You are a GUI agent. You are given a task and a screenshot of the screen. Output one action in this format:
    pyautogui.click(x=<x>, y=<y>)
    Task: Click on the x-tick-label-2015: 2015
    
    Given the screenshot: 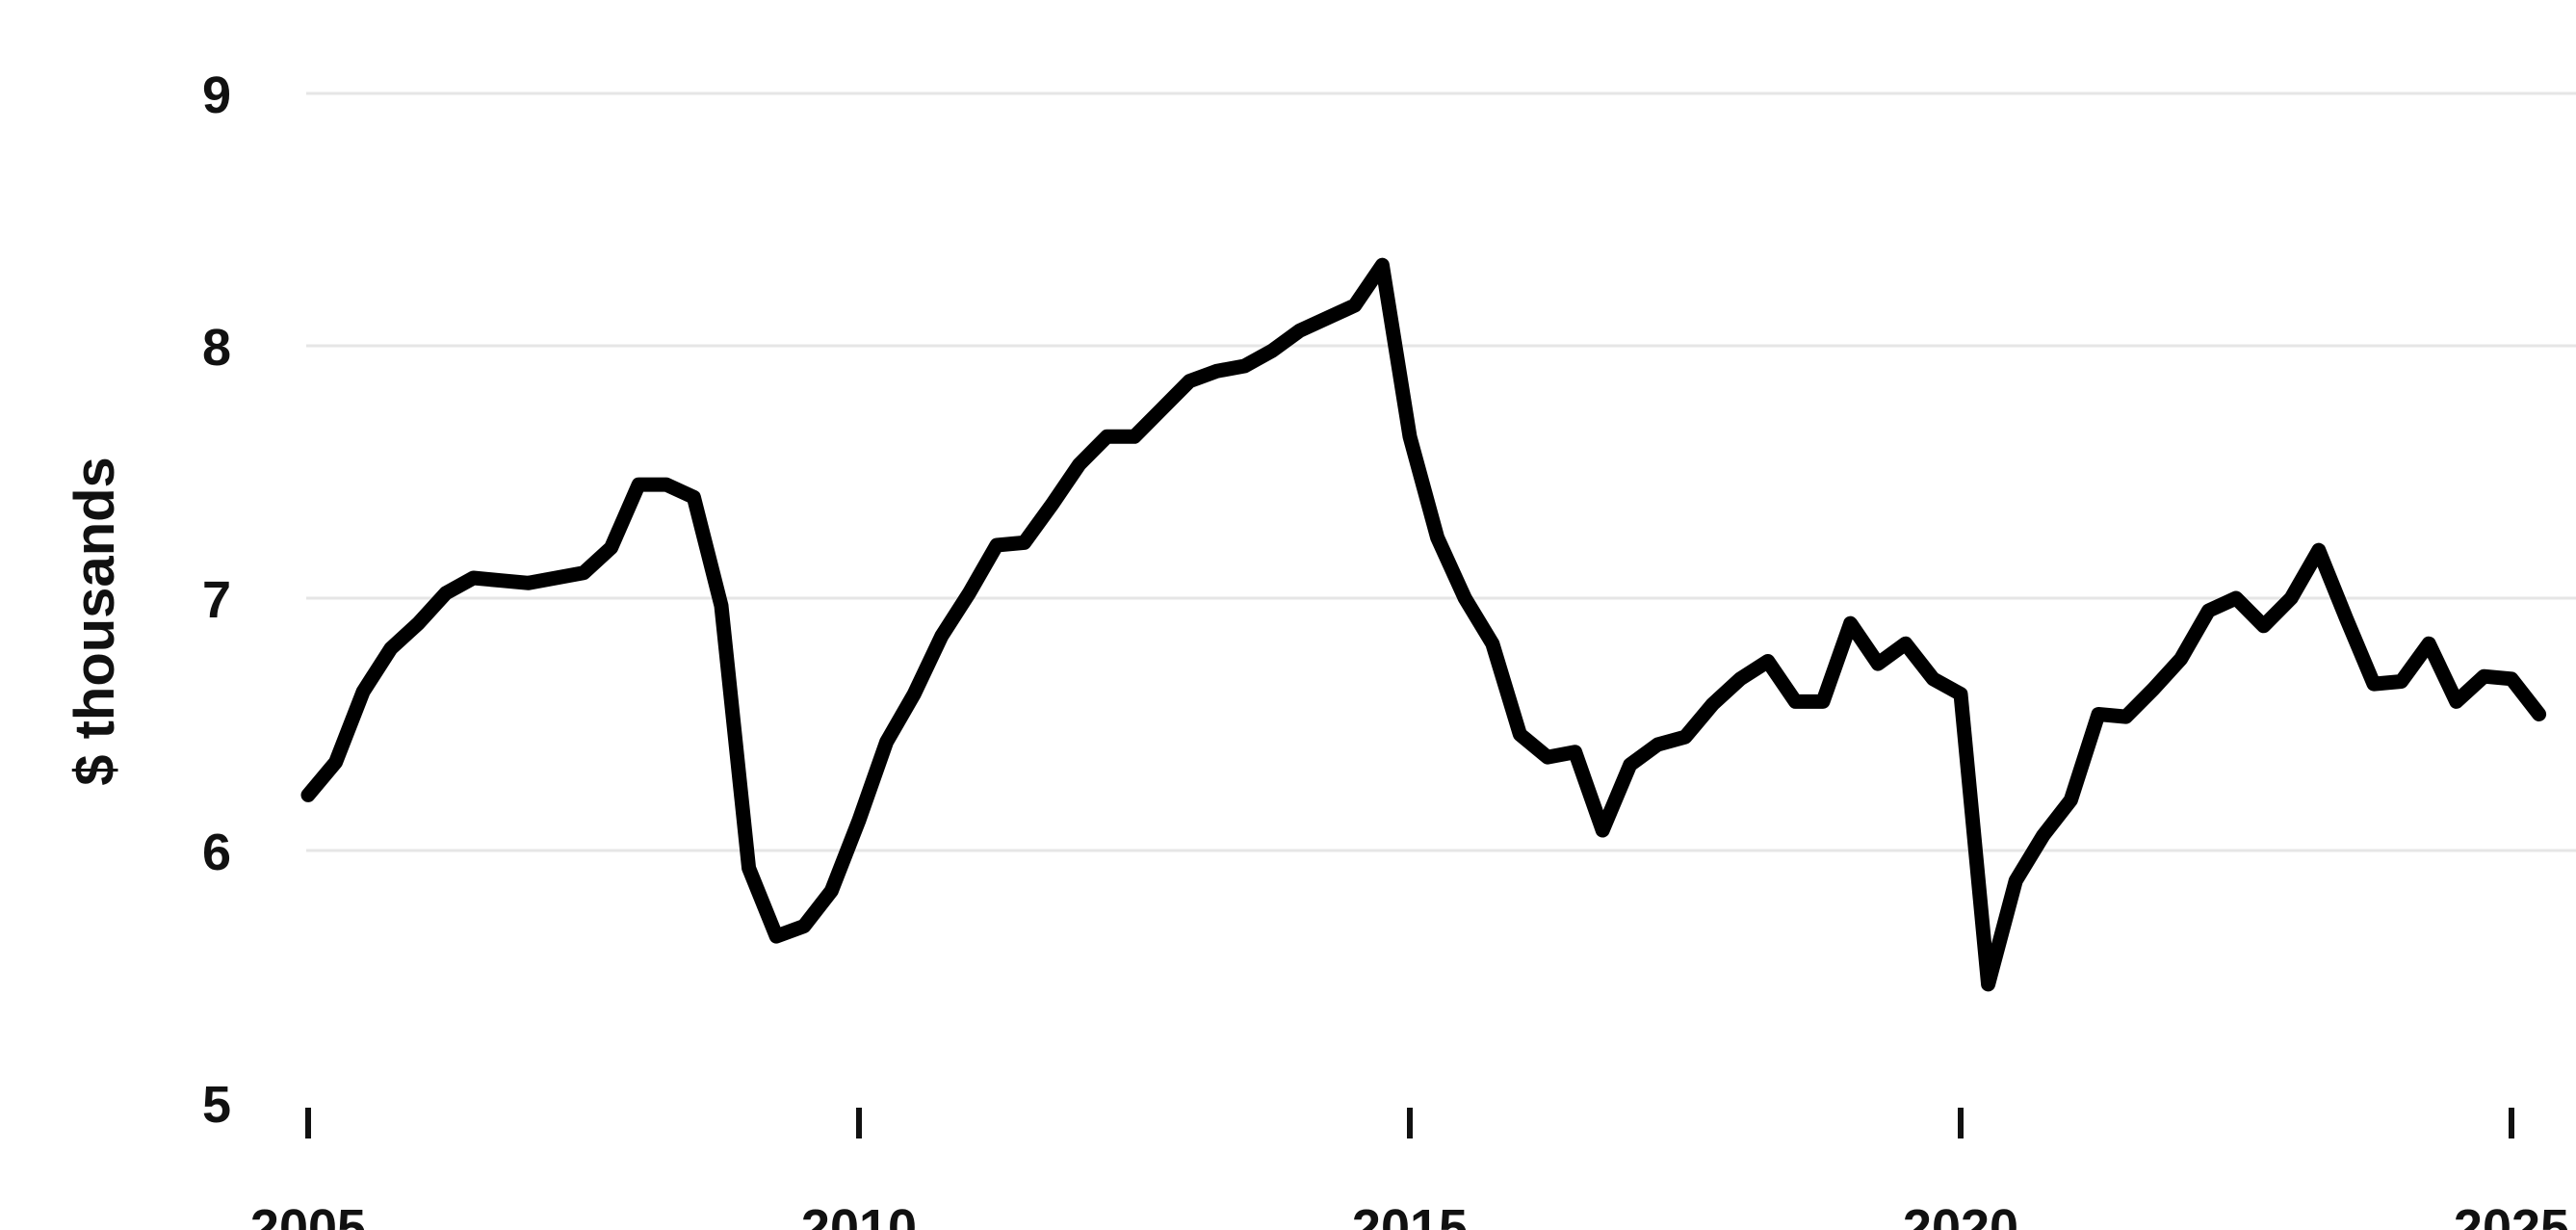 What is the action you would take?
    pyautogui.click(x=1410, y=1214)
    